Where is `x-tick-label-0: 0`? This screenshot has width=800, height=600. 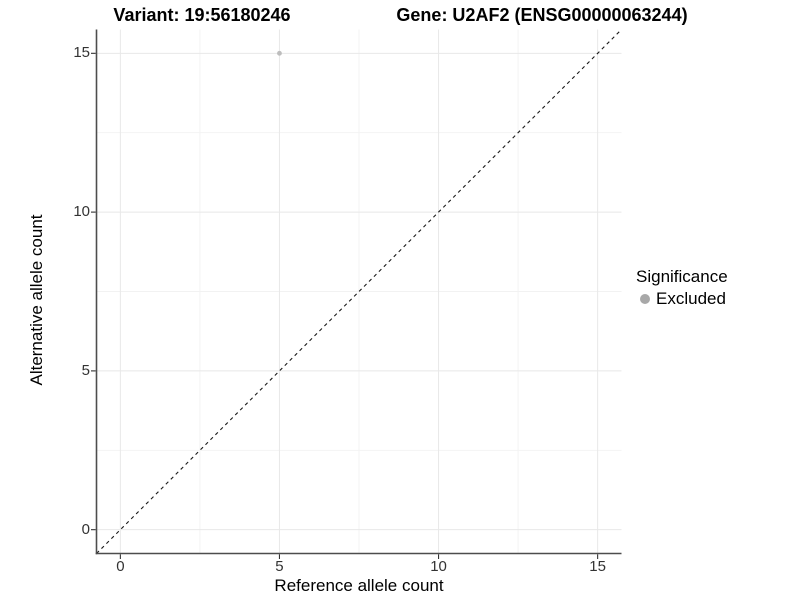 x-tick-label-0: 0 is located at coordinates (120, 566).